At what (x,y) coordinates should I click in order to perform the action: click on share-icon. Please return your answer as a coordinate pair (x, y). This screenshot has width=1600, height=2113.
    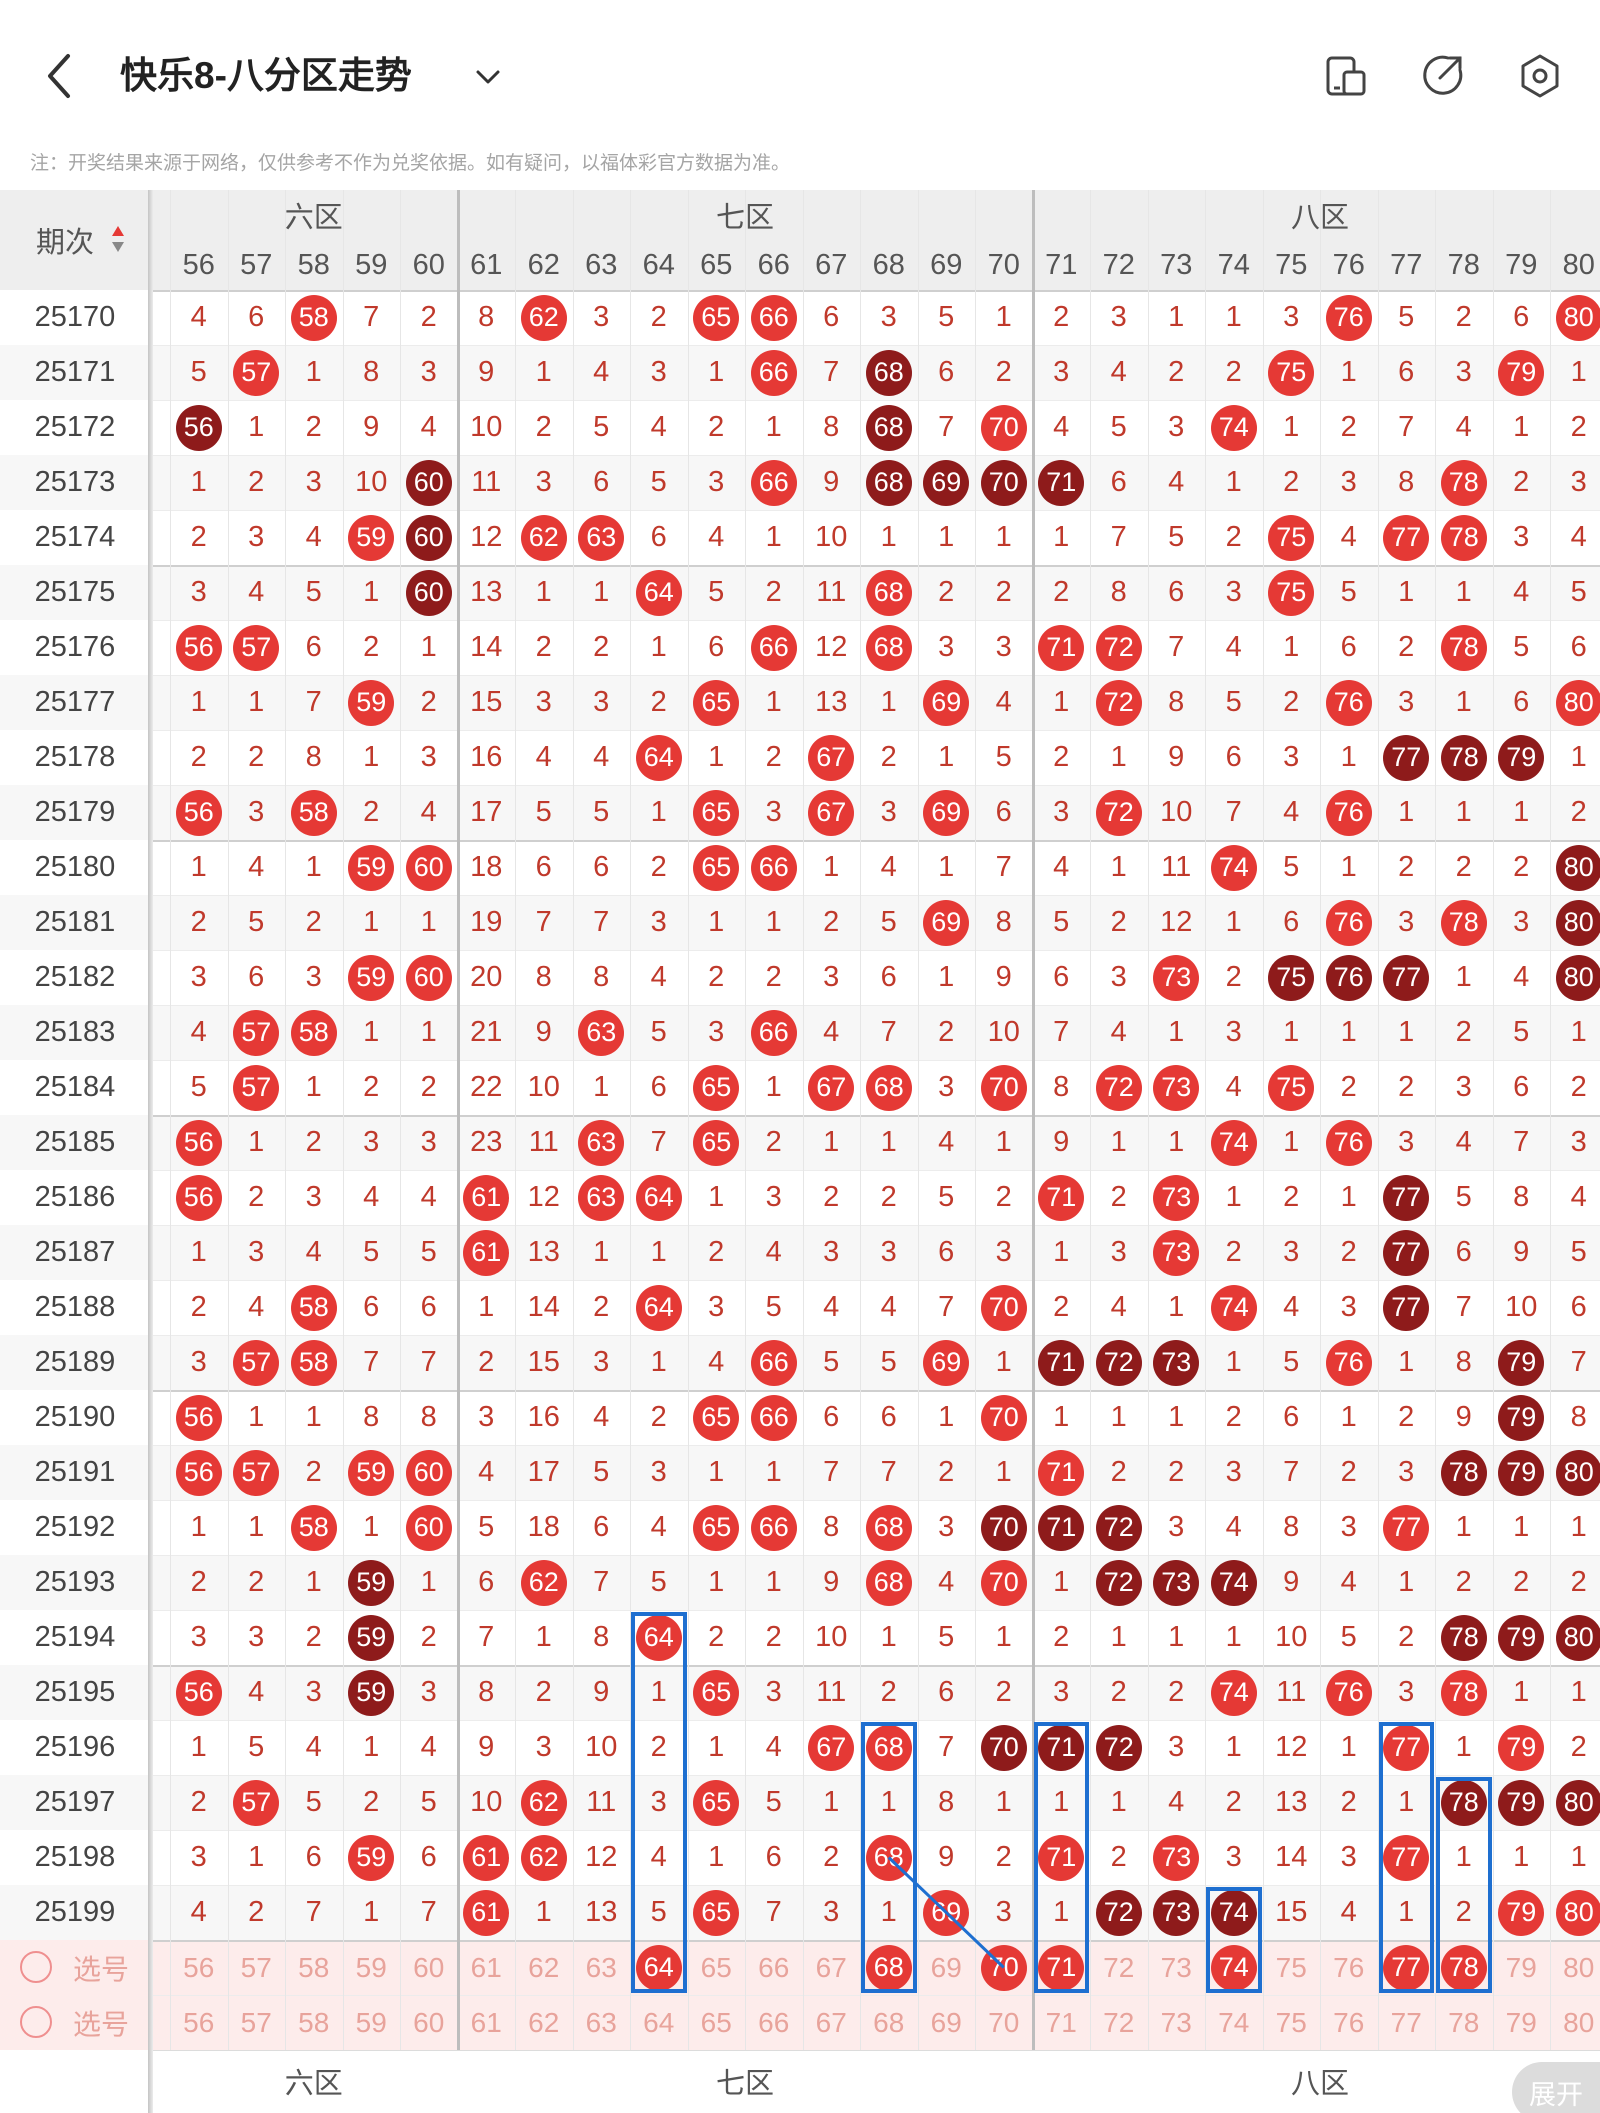
    Looking at the image, I should click on (1442, 76).